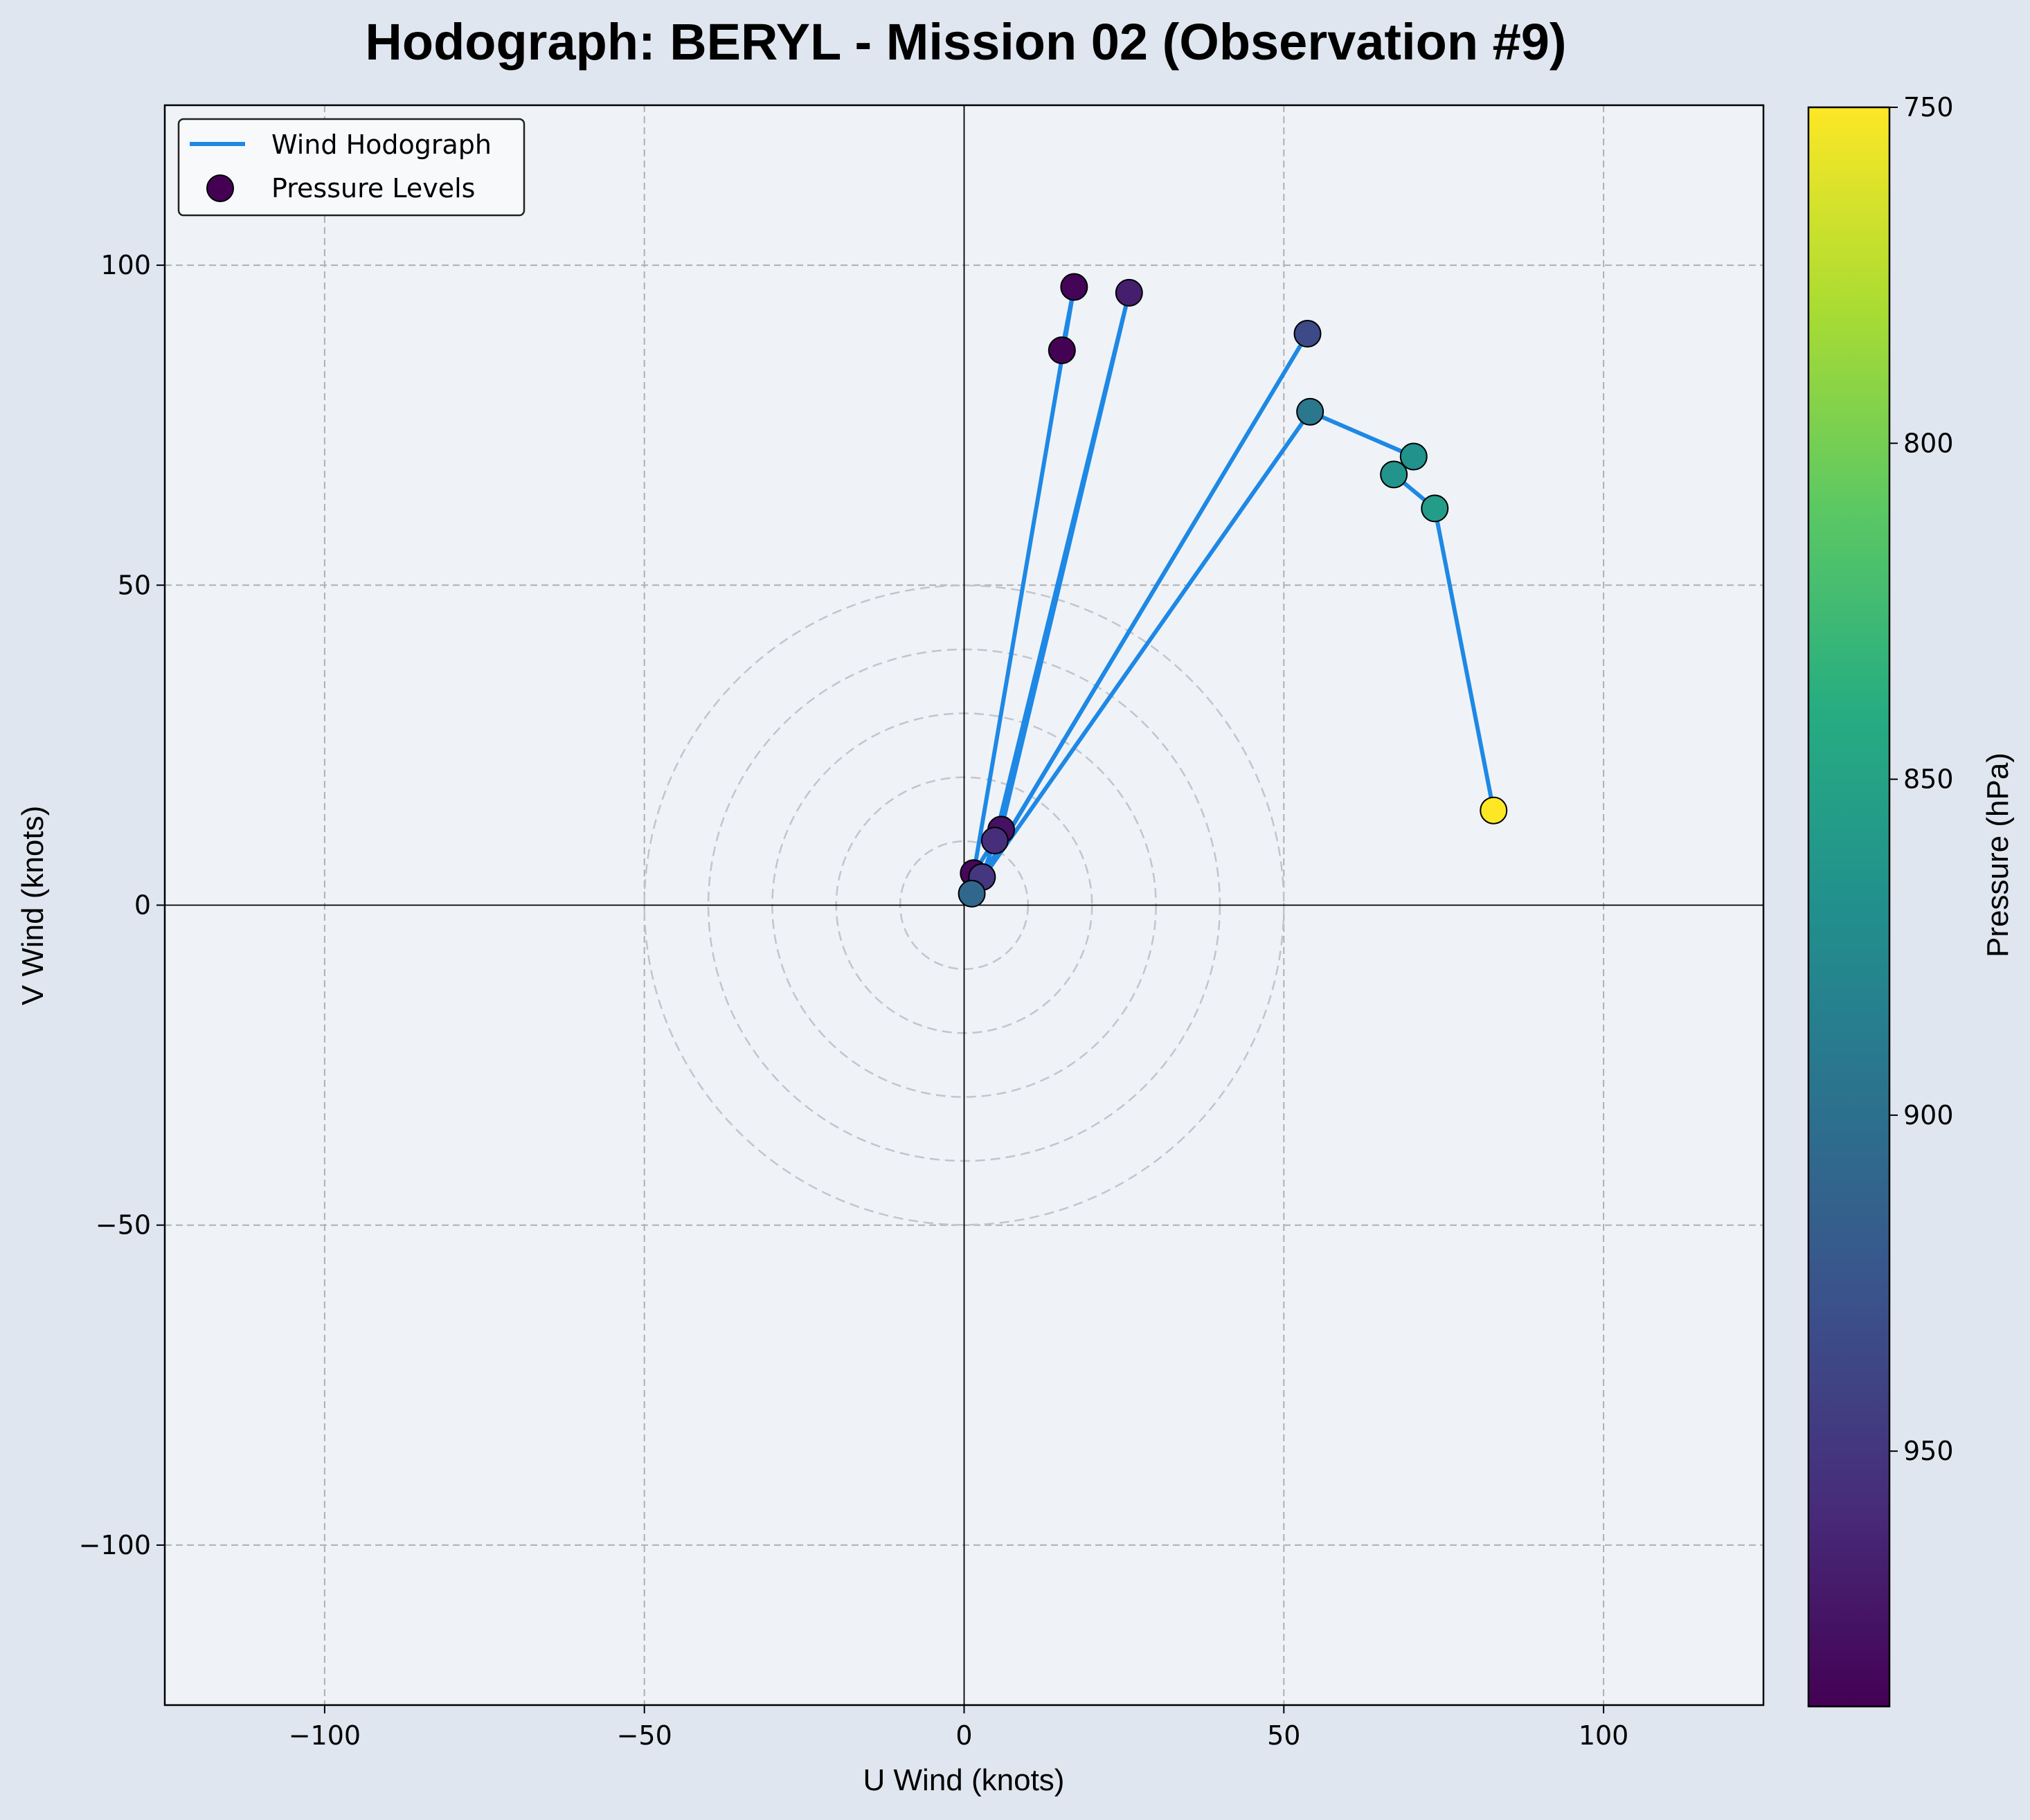 This screenshot has height=1820, width=2030. I want to click on colorbar-tick-label: 750, so click(1928, 107).